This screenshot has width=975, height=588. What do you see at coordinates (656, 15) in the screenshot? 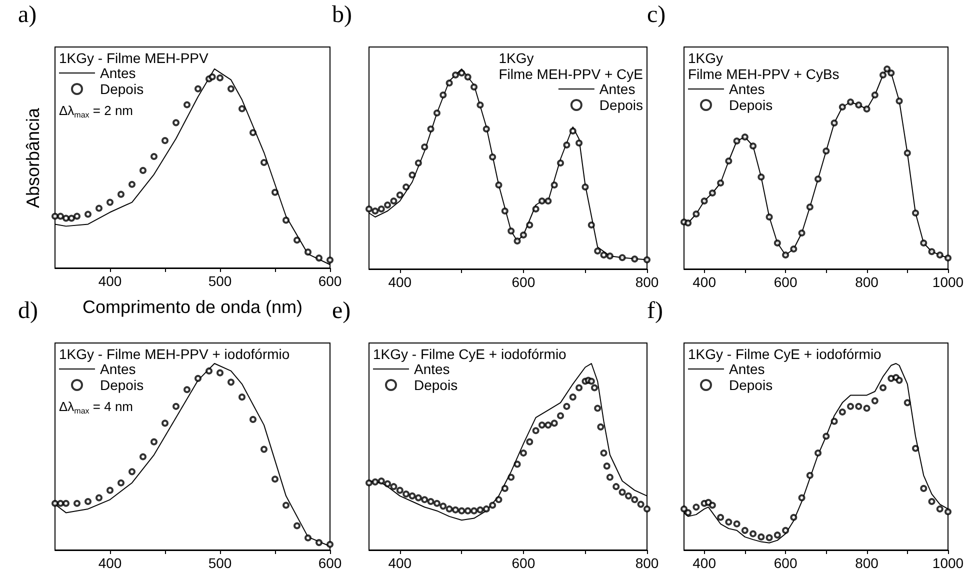
I see `chart-title: c)` at bounding box center [656, 15].